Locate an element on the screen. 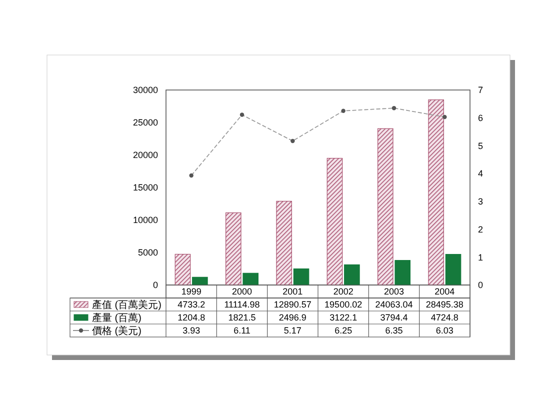 The height and width of the screenshot is (395, 550). data-label: 19500.02 is located at coordinates (343, 305).